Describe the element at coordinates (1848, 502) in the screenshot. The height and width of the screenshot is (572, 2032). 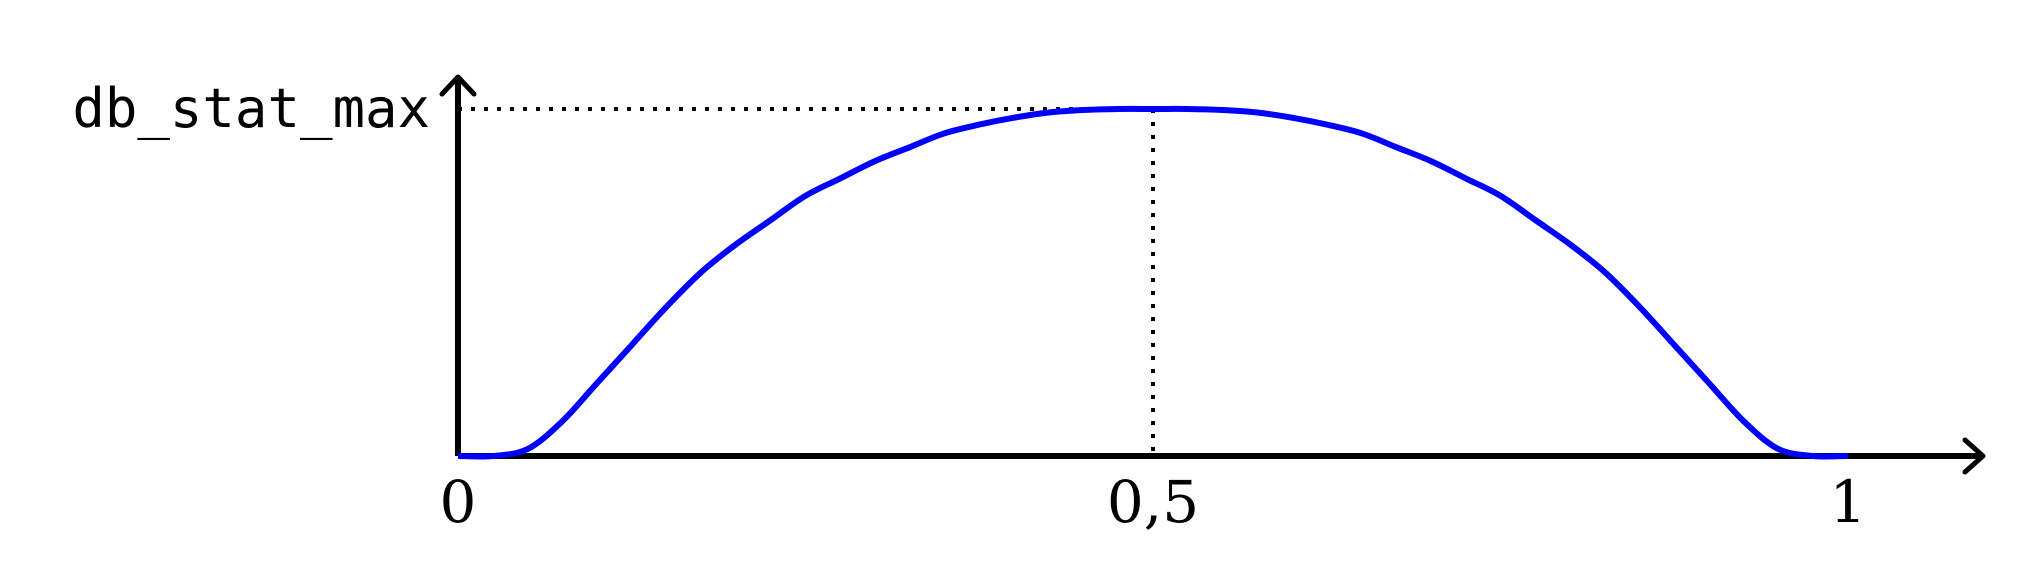
I see `x-tick-label: 1` at that location.